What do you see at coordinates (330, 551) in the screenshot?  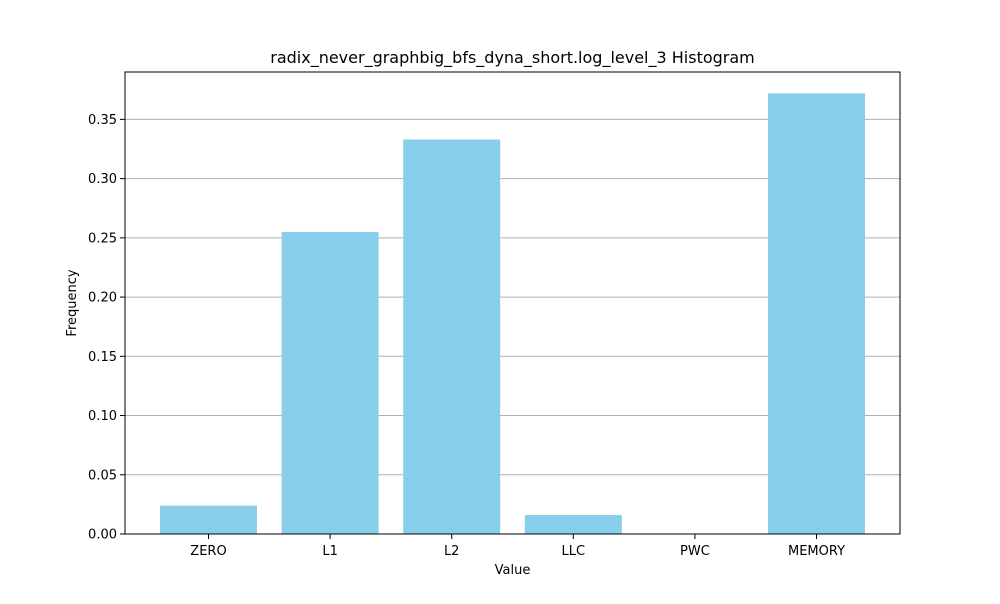 I see `x-tick-label: L1` at bounding box center [330, 551].